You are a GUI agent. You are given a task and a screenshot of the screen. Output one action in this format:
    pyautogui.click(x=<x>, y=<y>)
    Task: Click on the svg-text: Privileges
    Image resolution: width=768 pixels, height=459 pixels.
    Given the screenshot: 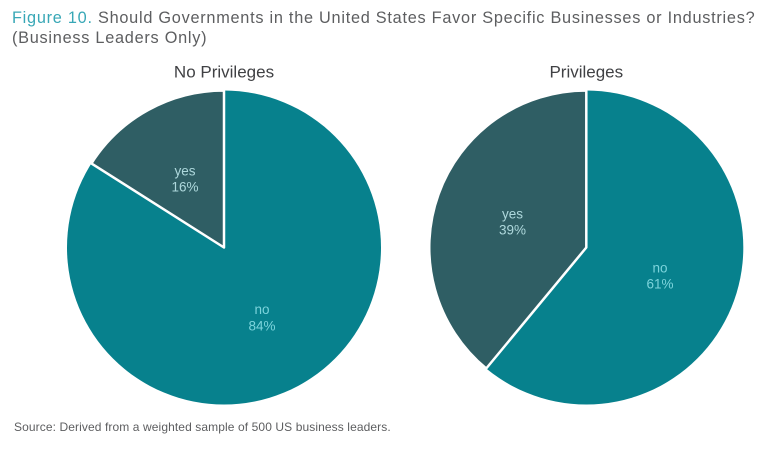 What is the action you would take?
    pyautogui.click(x=586, y=72)
    